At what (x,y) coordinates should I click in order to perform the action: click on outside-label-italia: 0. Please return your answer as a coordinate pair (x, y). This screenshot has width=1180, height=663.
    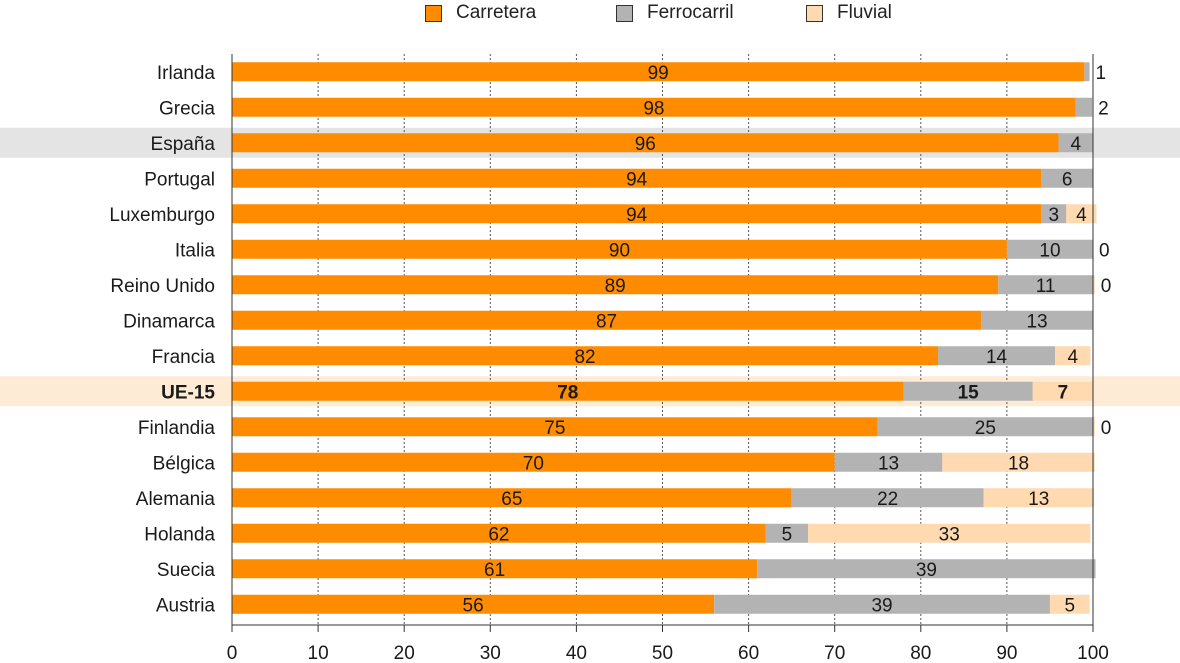
    Looking at the image, I should click on (1104, 250).